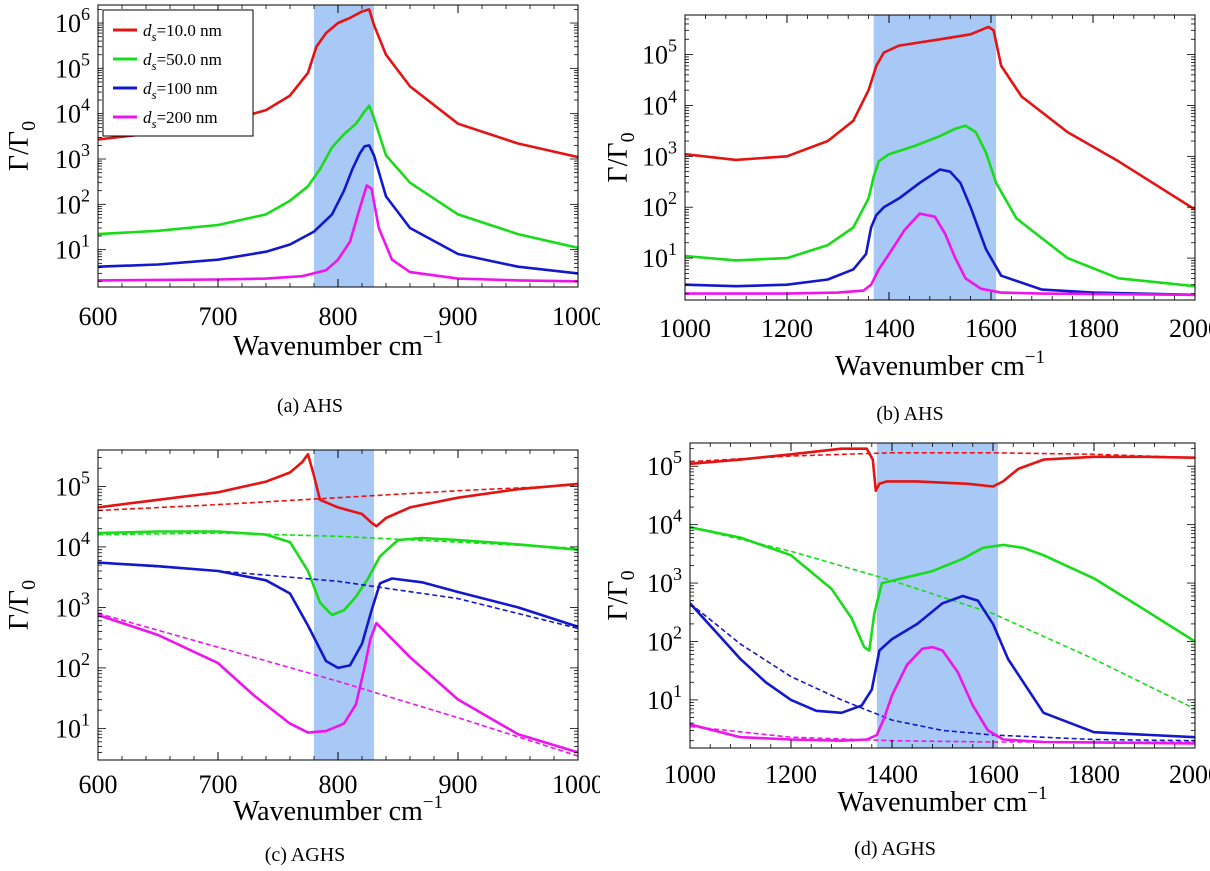 This screenshot has height=871, width=1210. I want to click on legend-label: ds=200 nm, so click(180, 119).